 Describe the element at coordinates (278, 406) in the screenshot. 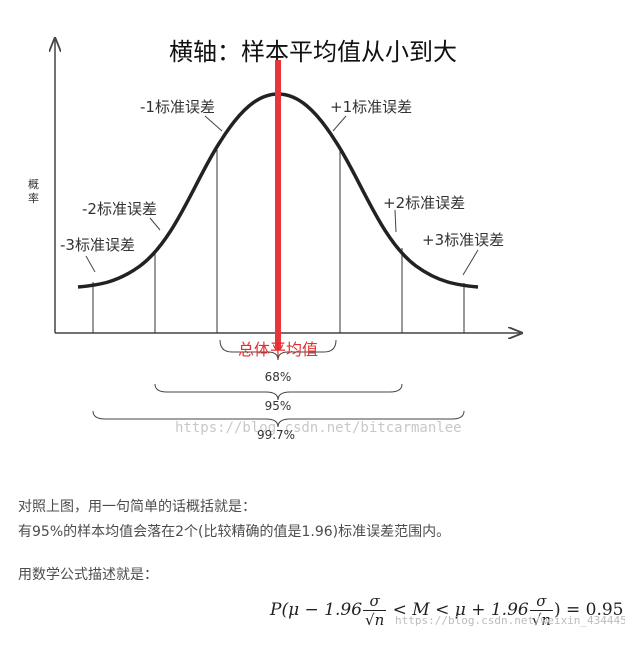

I see `range-95-label: 95%` at that location.